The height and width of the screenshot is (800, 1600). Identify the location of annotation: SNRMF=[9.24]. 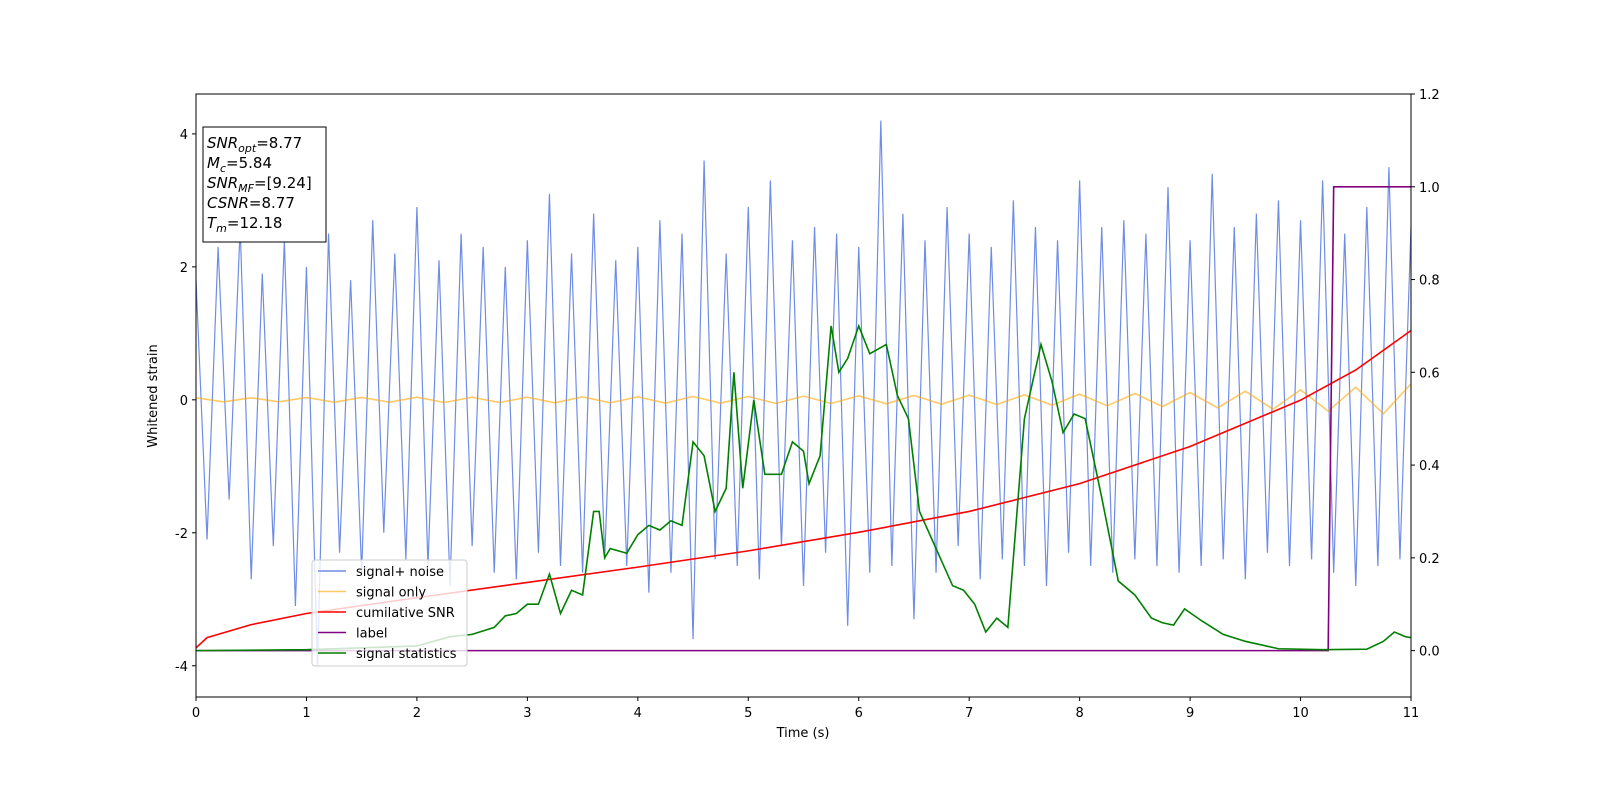
(259, 184).